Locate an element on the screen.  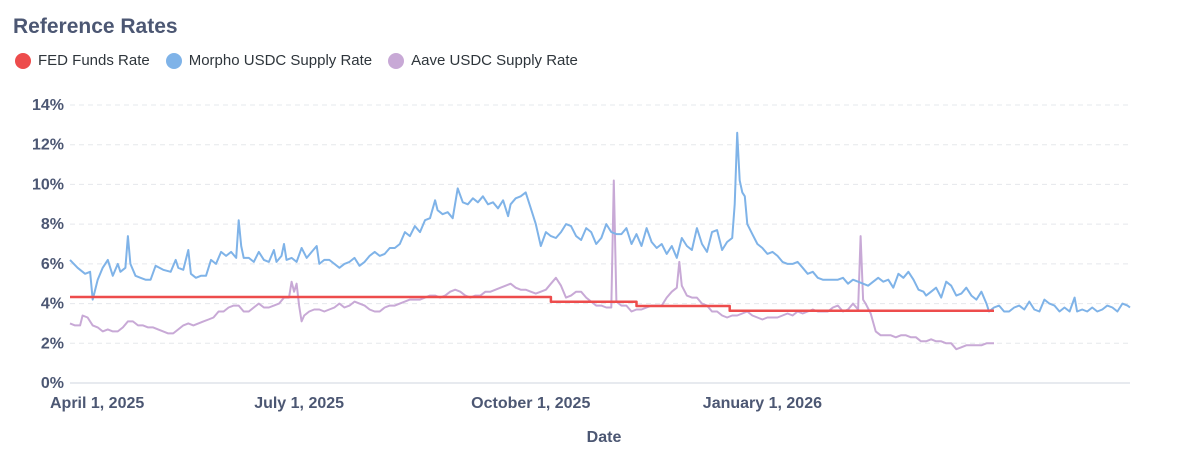
y-tick-label: 12% is located at coordinates (48, 145).